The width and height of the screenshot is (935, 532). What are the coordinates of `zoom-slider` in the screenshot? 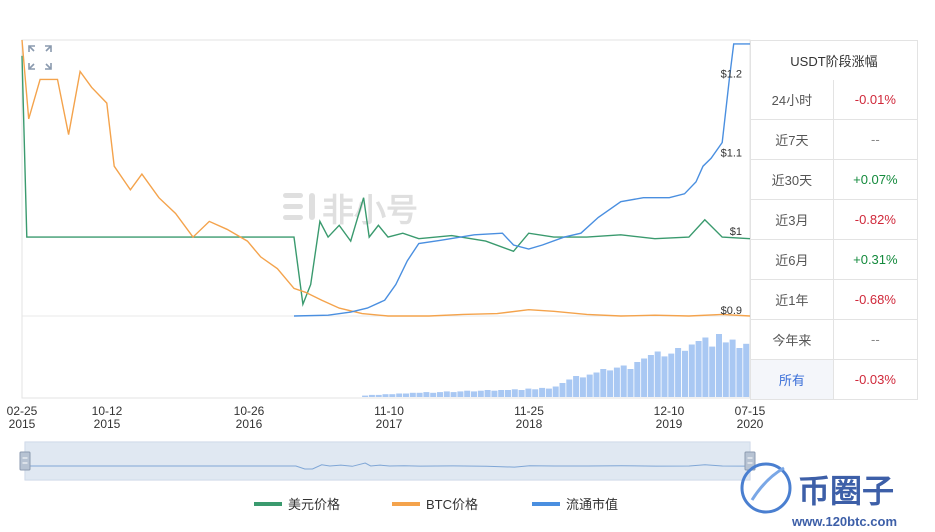 It's located at (387, 461).